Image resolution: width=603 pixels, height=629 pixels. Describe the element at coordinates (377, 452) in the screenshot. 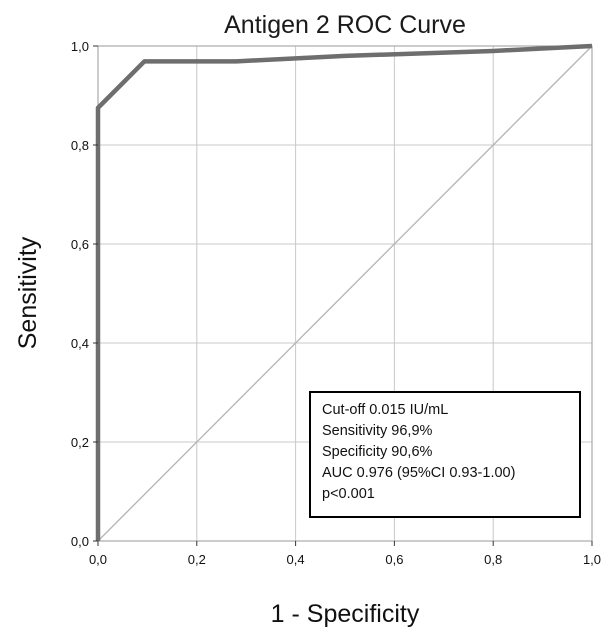

I see `stat-specificity: Specificity 90,6%` at that location.